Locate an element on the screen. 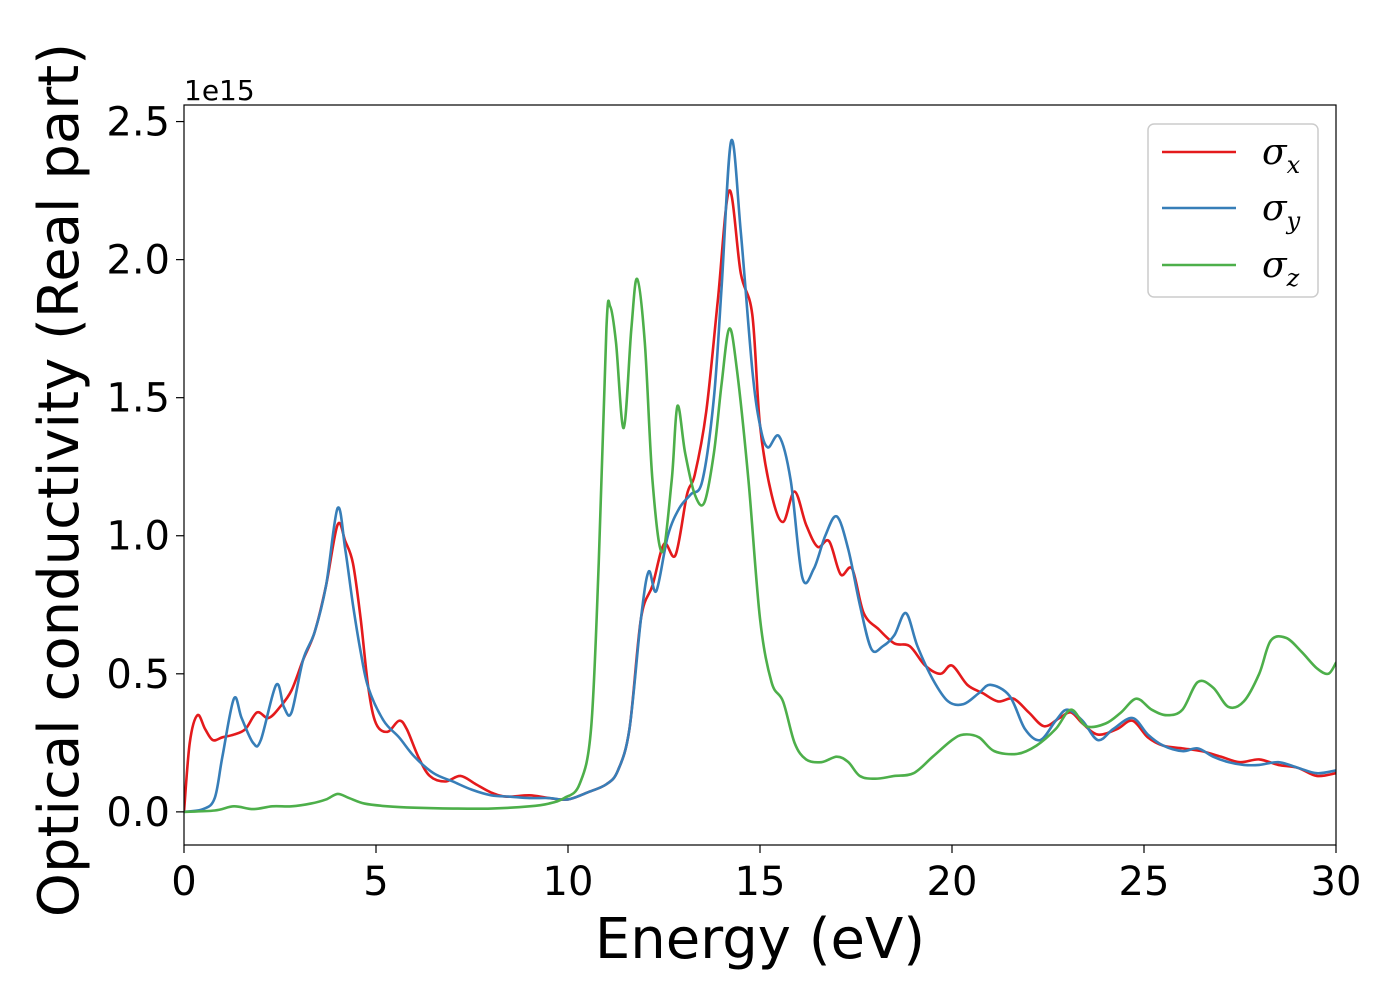  legend-label-y: σy is located at coordinates (1281, 211).